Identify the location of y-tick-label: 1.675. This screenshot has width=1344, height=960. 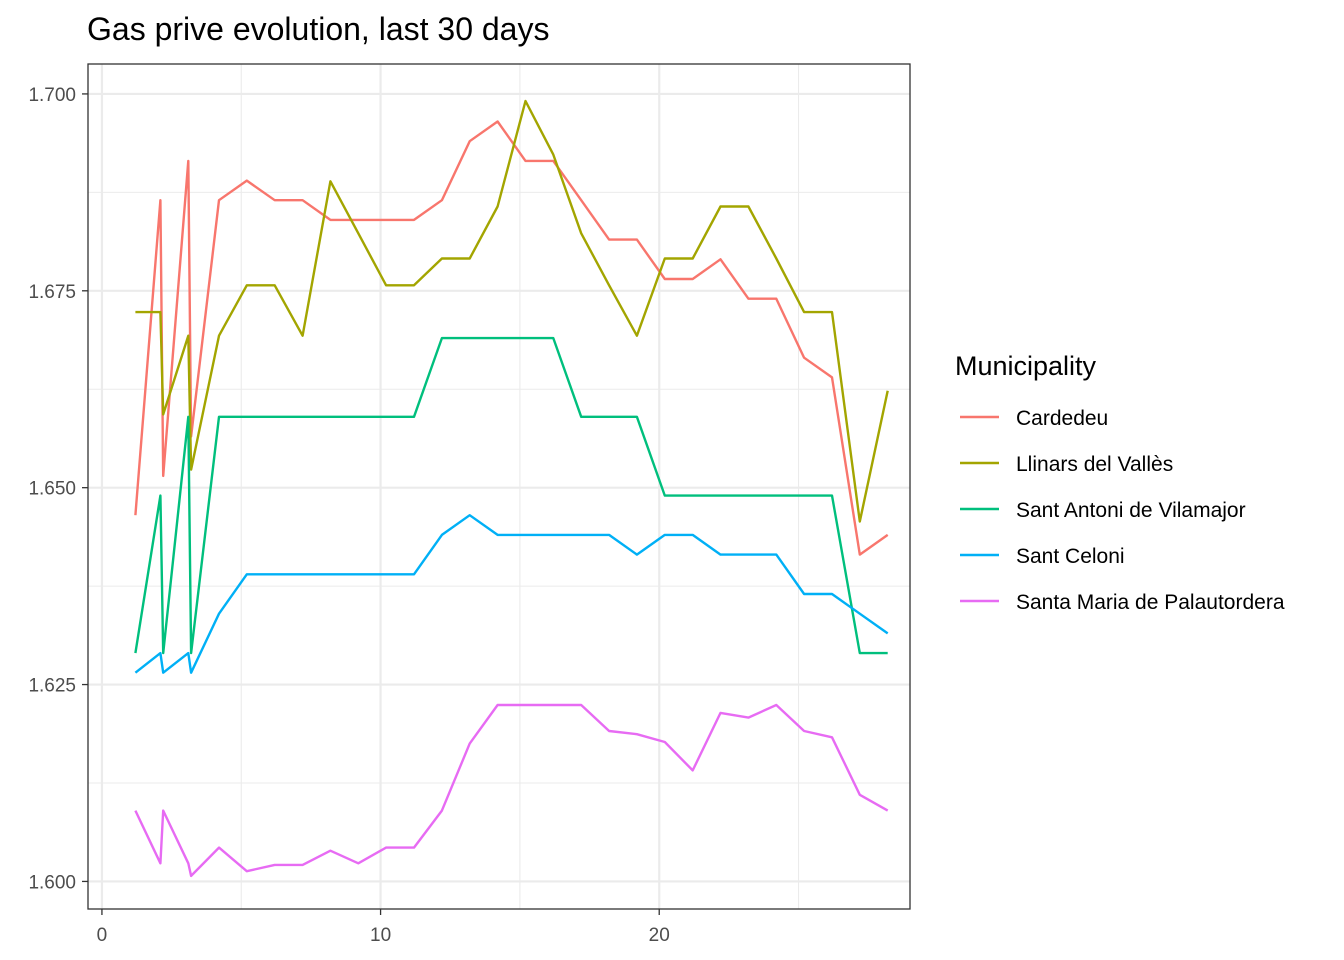
(52, 292).